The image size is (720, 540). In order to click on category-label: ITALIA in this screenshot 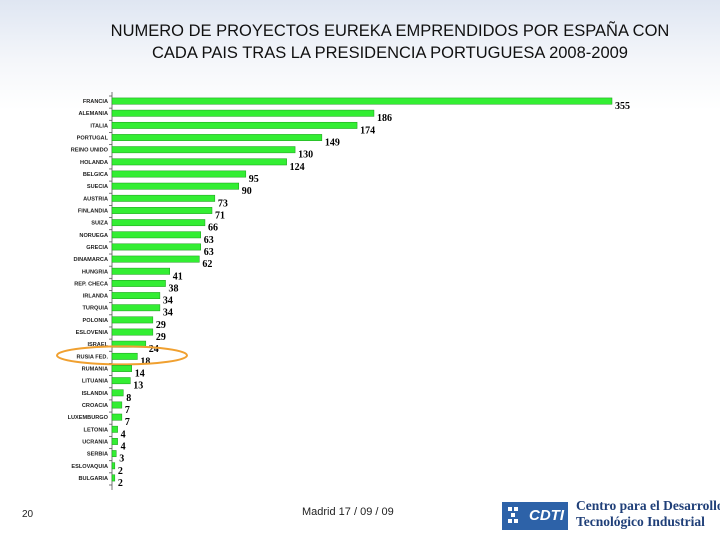, I will do `click(99, 126)`.